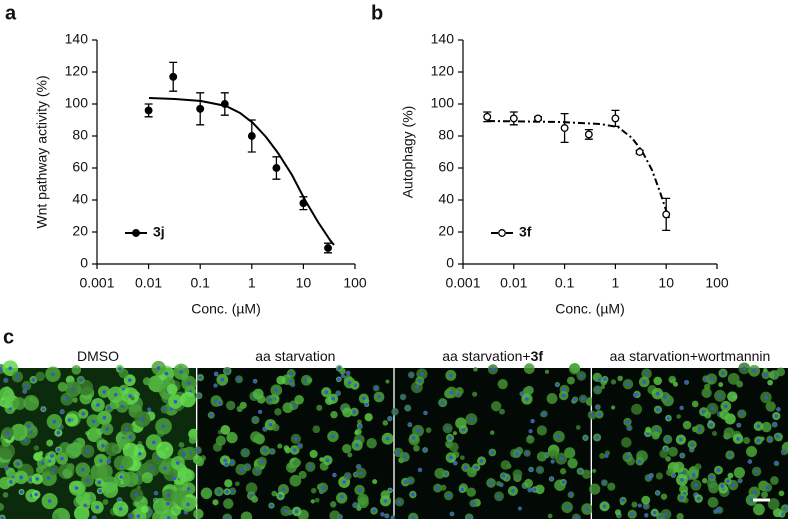  Describe the element at coordinates (492, 356) in the screenshot. I see `image-label: aa starvation+3f` at that location.